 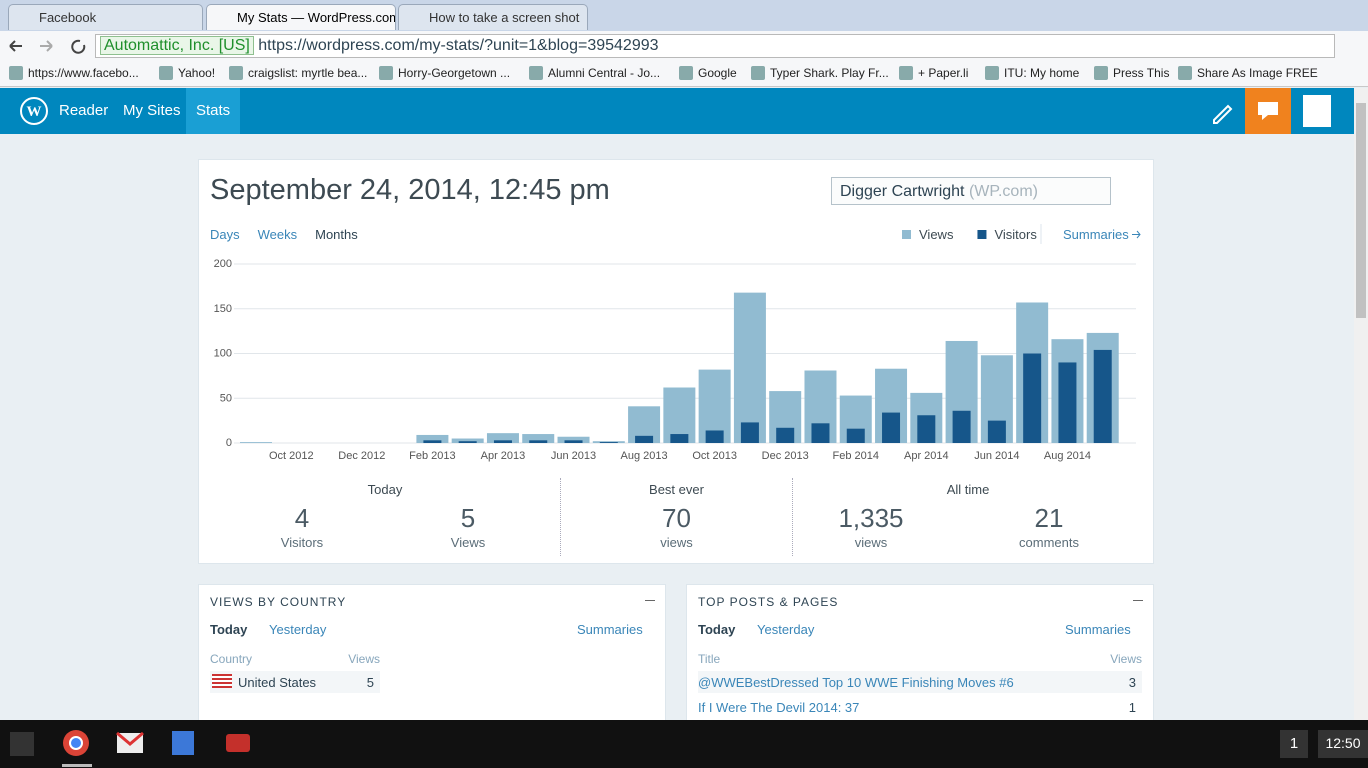 I want to click on alltime-views-label: views, so click(x=871, y=542).